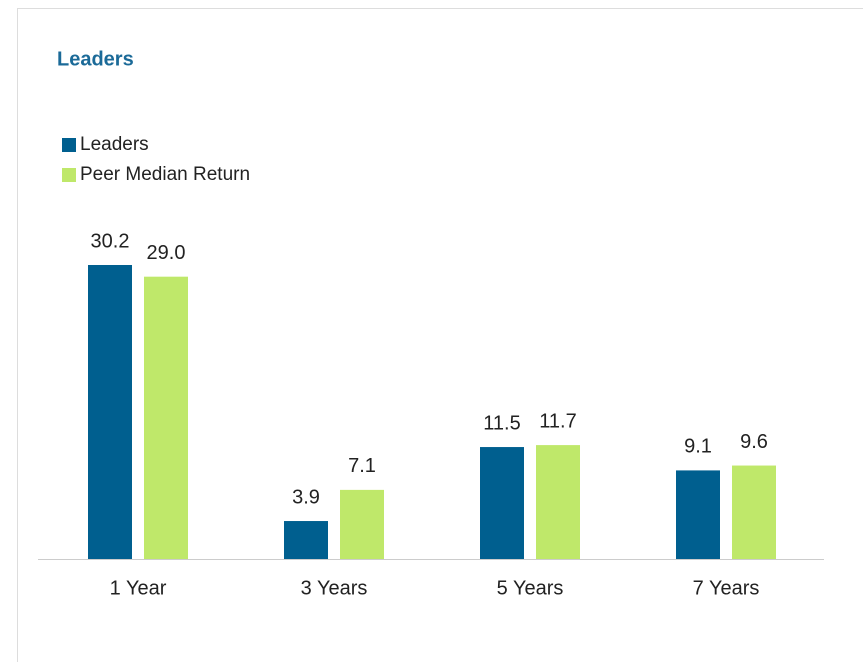  I want to click on x-tick-label: 1 Year, so click(138, 588).